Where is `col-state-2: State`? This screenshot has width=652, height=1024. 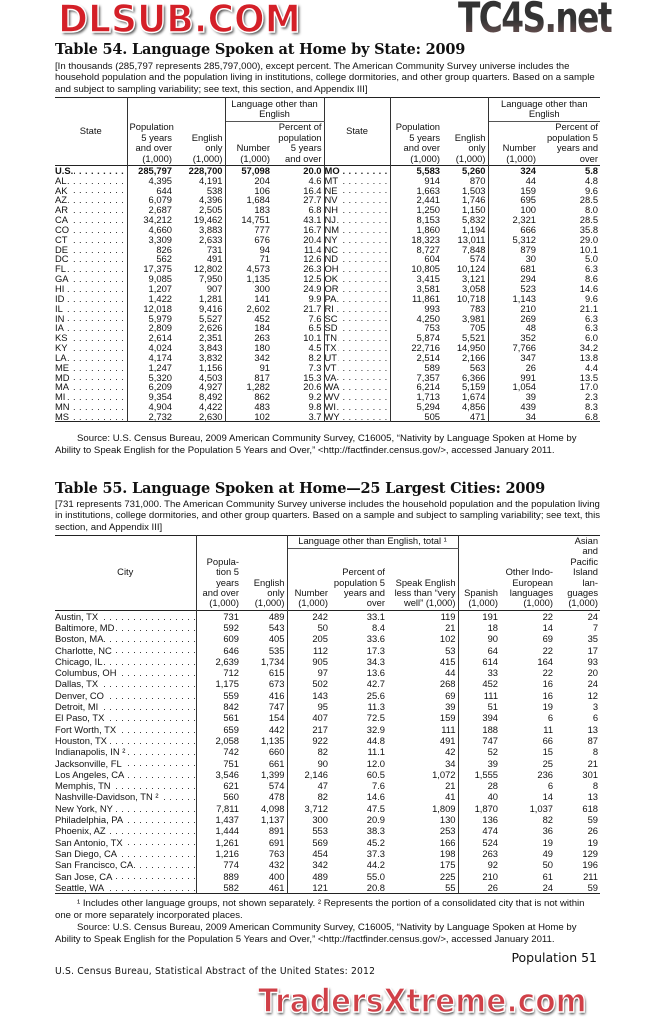 col-state-2: State is located at coordinates (357, 131).